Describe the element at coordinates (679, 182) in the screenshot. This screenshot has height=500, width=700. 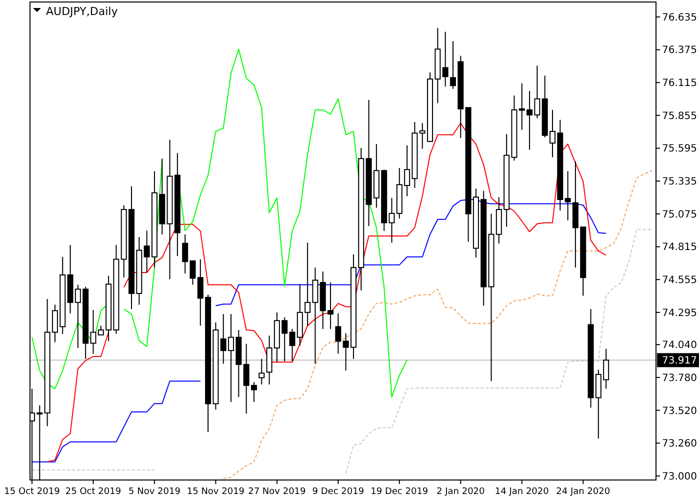
I see `y-tick-label: 75.335` at that location.